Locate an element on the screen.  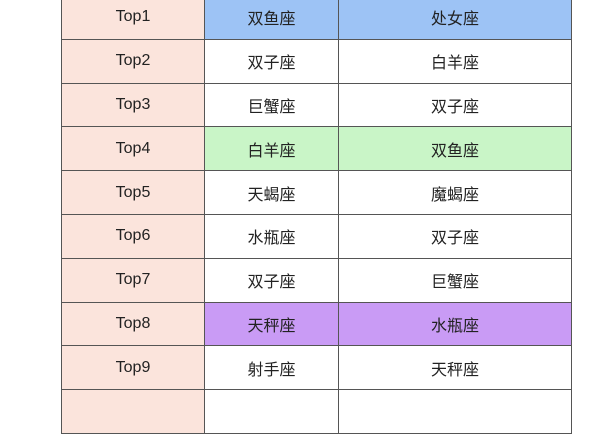
sign-cell-col3: 水瓶座 is located at coordinates (455, 324).